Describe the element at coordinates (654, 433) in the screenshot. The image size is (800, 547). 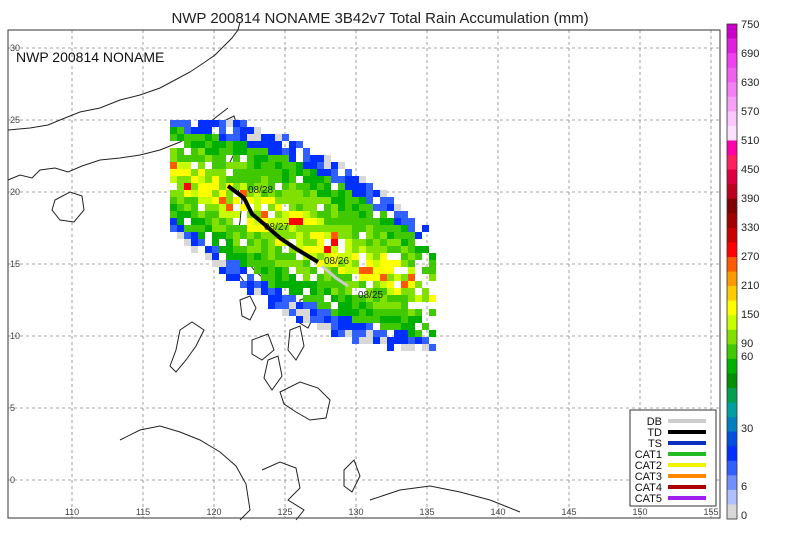
I see `legend-label: TD` at that location.